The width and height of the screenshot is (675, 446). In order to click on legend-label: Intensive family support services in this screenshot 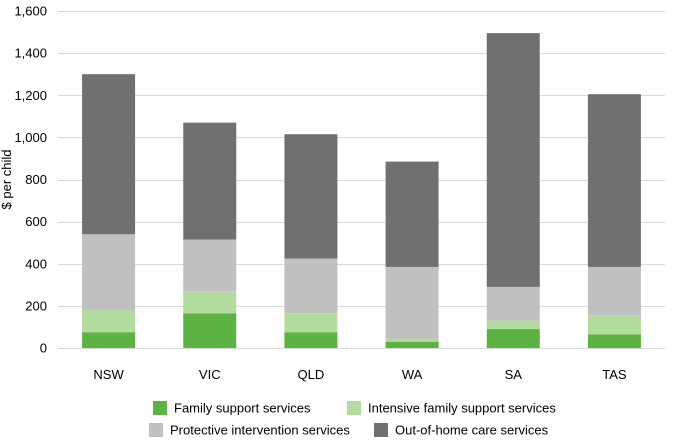, I will do `click(462, 408)`.